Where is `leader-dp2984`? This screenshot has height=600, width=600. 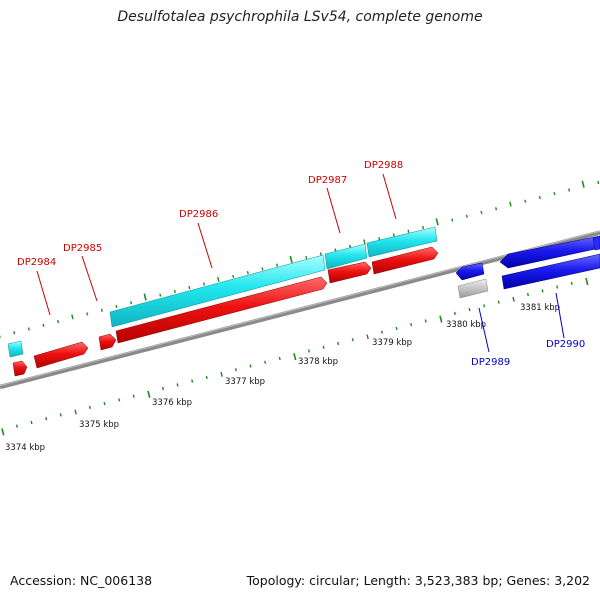 leader-dp2984 is located at coordinates (43, 293).